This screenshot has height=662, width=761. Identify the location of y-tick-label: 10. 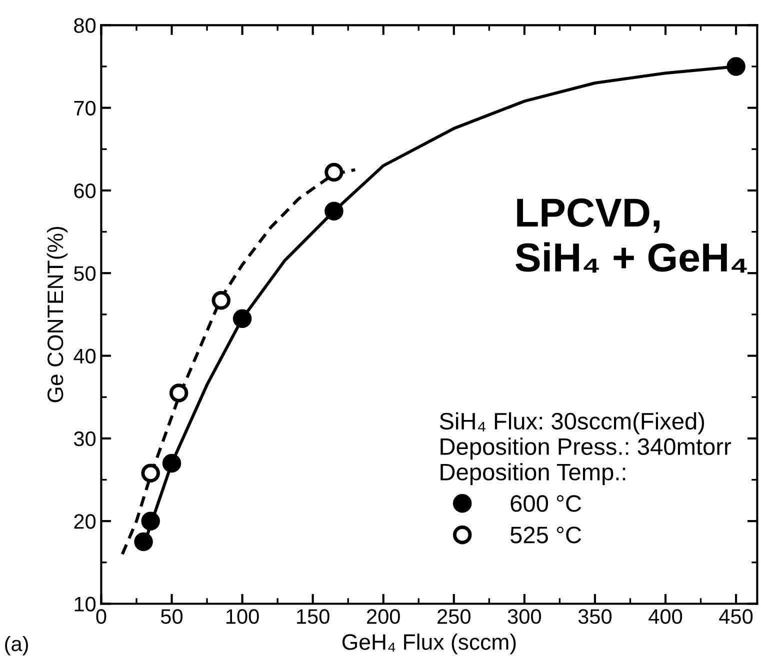
(85, 604).